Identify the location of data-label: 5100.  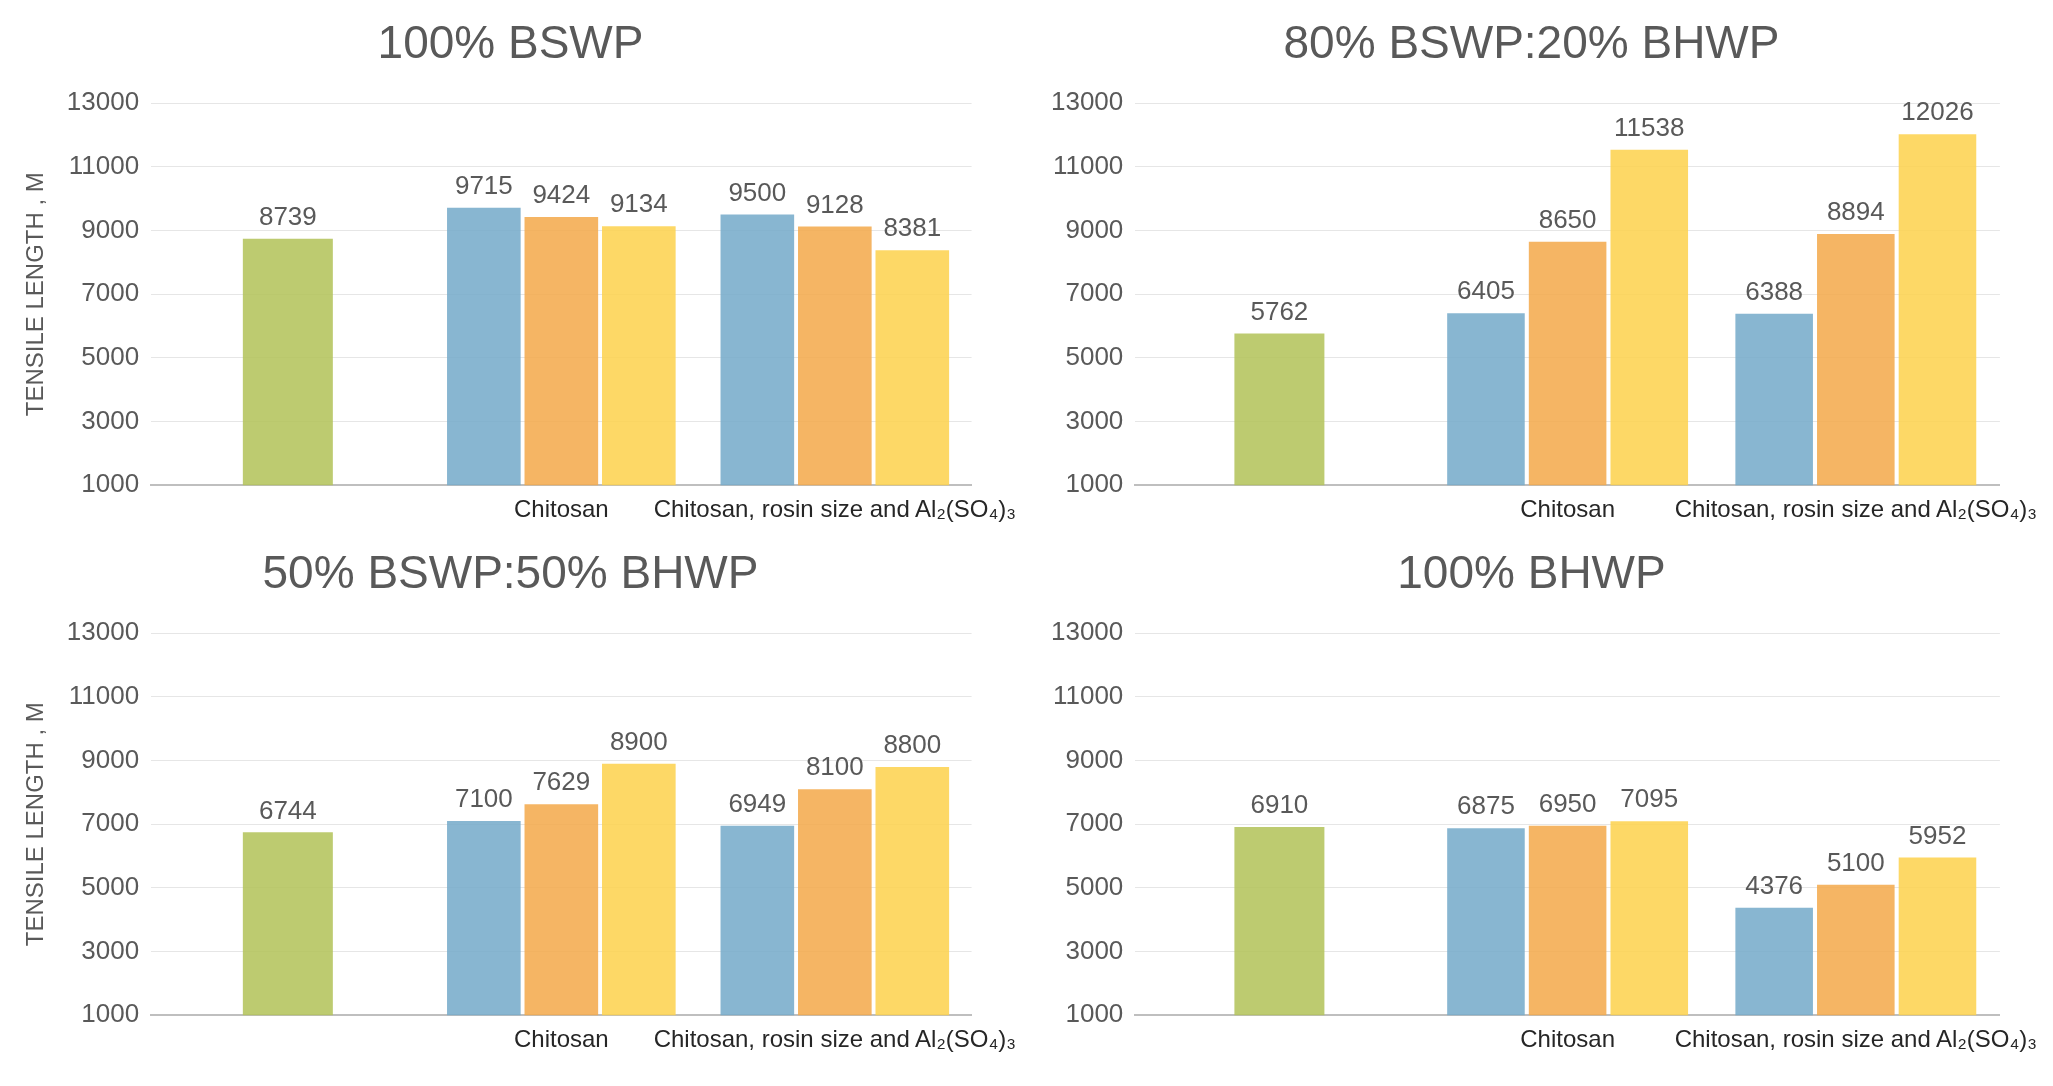
(1855, 861).